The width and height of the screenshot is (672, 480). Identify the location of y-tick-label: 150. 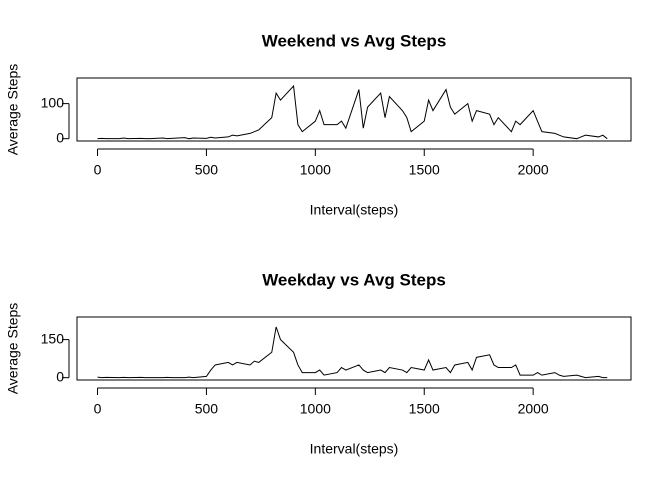
(53, 338).